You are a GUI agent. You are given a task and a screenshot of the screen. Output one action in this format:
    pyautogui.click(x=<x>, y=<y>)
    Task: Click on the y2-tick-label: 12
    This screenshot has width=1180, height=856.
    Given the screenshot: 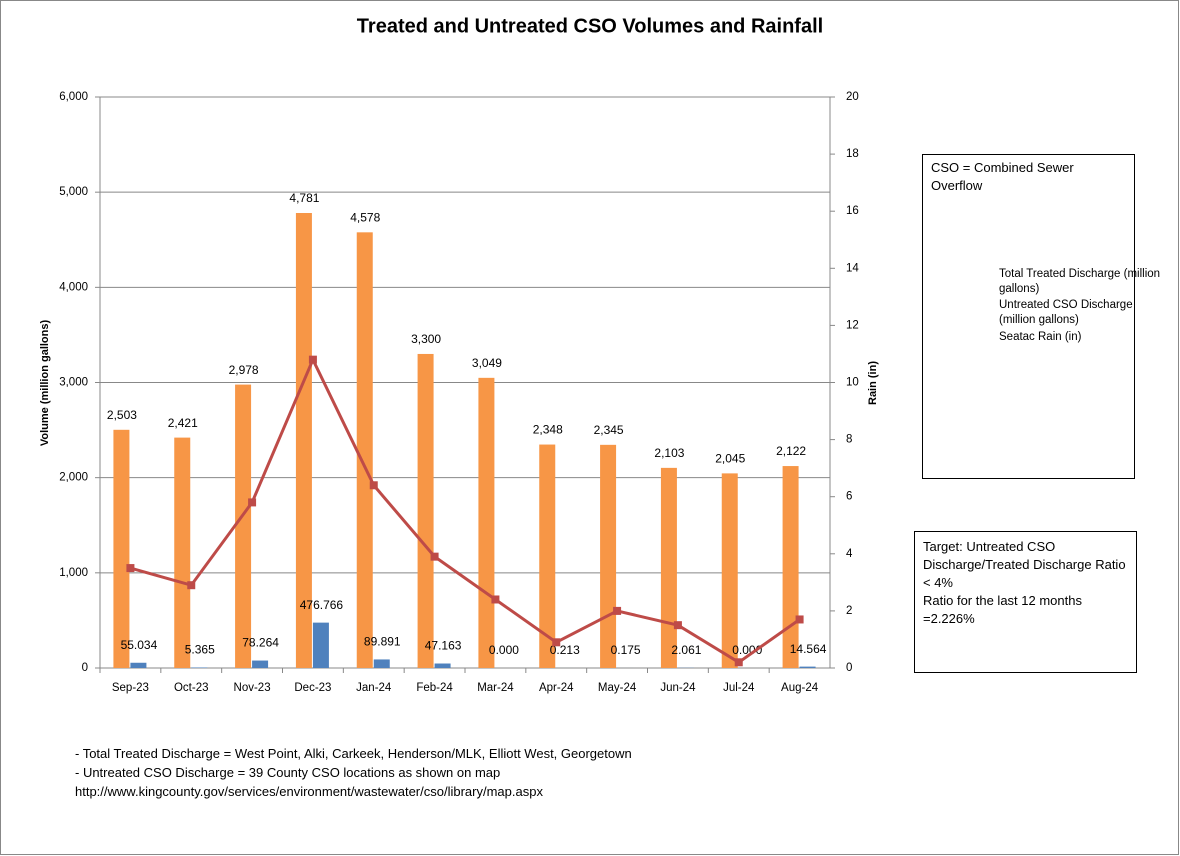 What is the action you would take?
    pyautogui.click(x=852, y=325)
    